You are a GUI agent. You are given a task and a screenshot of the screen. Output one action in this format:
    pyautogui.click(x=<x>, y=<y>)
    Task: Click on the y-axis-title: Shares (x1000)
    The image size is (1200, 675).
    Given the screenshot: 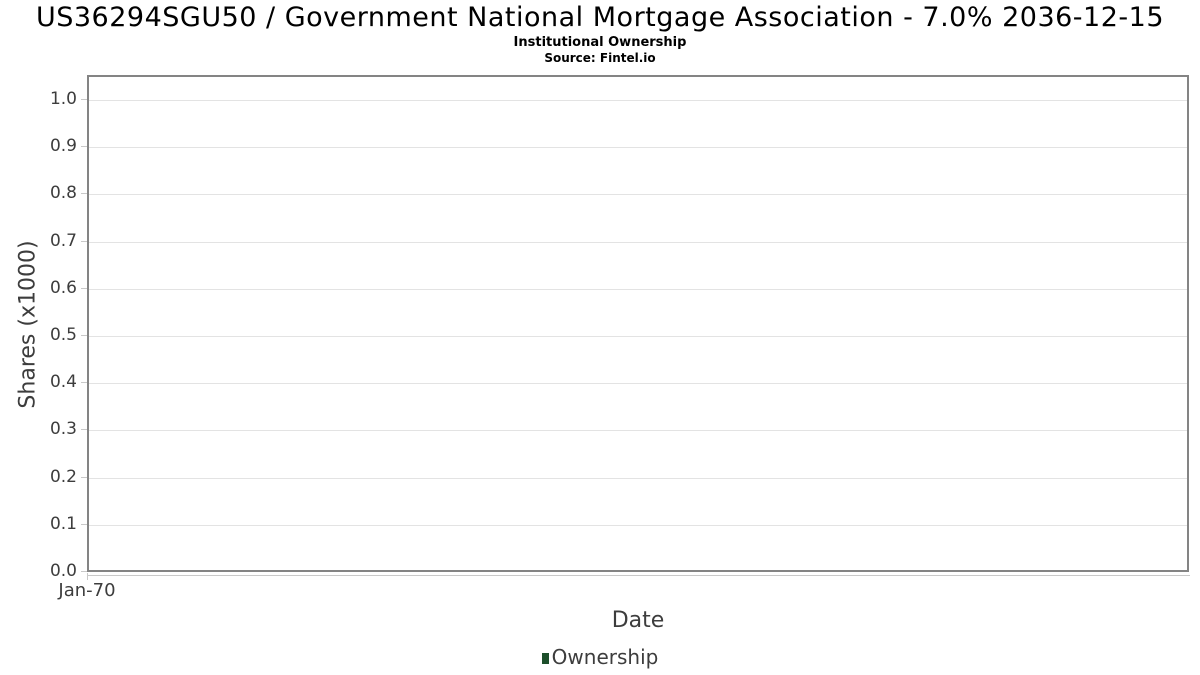 What is the action you would take?
    pyautogui.click(x=28, y=324)
    